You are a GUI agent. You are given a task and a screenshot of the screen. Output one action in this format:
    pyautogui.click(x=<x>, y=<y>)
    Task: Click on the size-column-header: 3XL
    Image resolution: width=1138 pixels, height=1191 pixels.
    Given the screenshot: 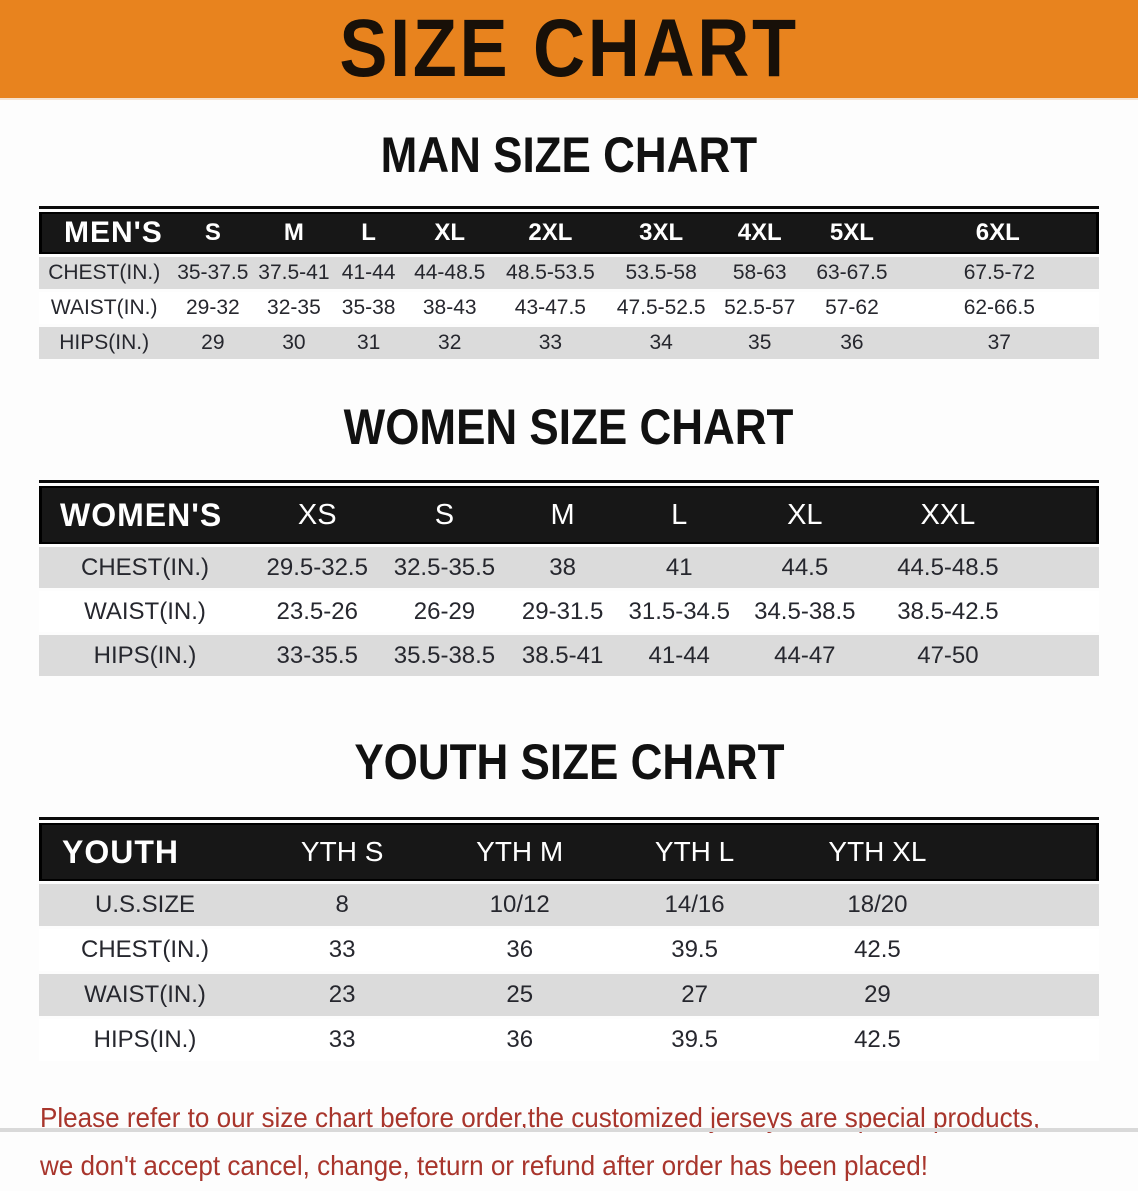 What is the action you would take?
    pyautogui.click(x=661, y=233)
    